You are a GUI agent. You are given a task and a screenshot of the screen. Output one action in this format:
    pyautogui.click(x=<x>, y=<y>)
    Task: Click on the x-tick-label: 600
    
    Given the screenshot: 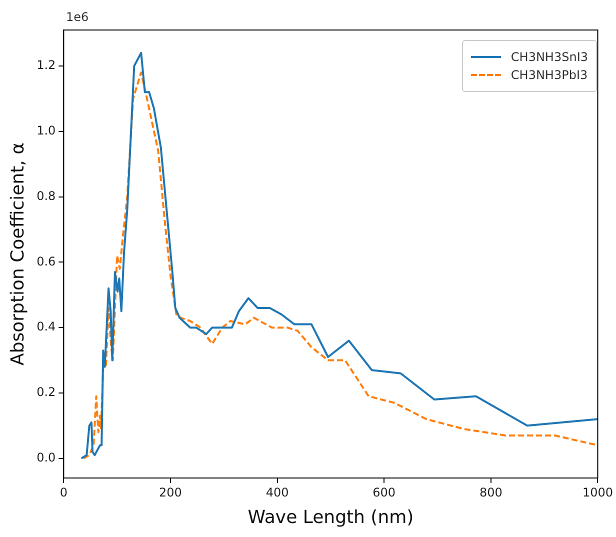 What is the action you would take?
    pyautogui.click(x=384, y=492)
    